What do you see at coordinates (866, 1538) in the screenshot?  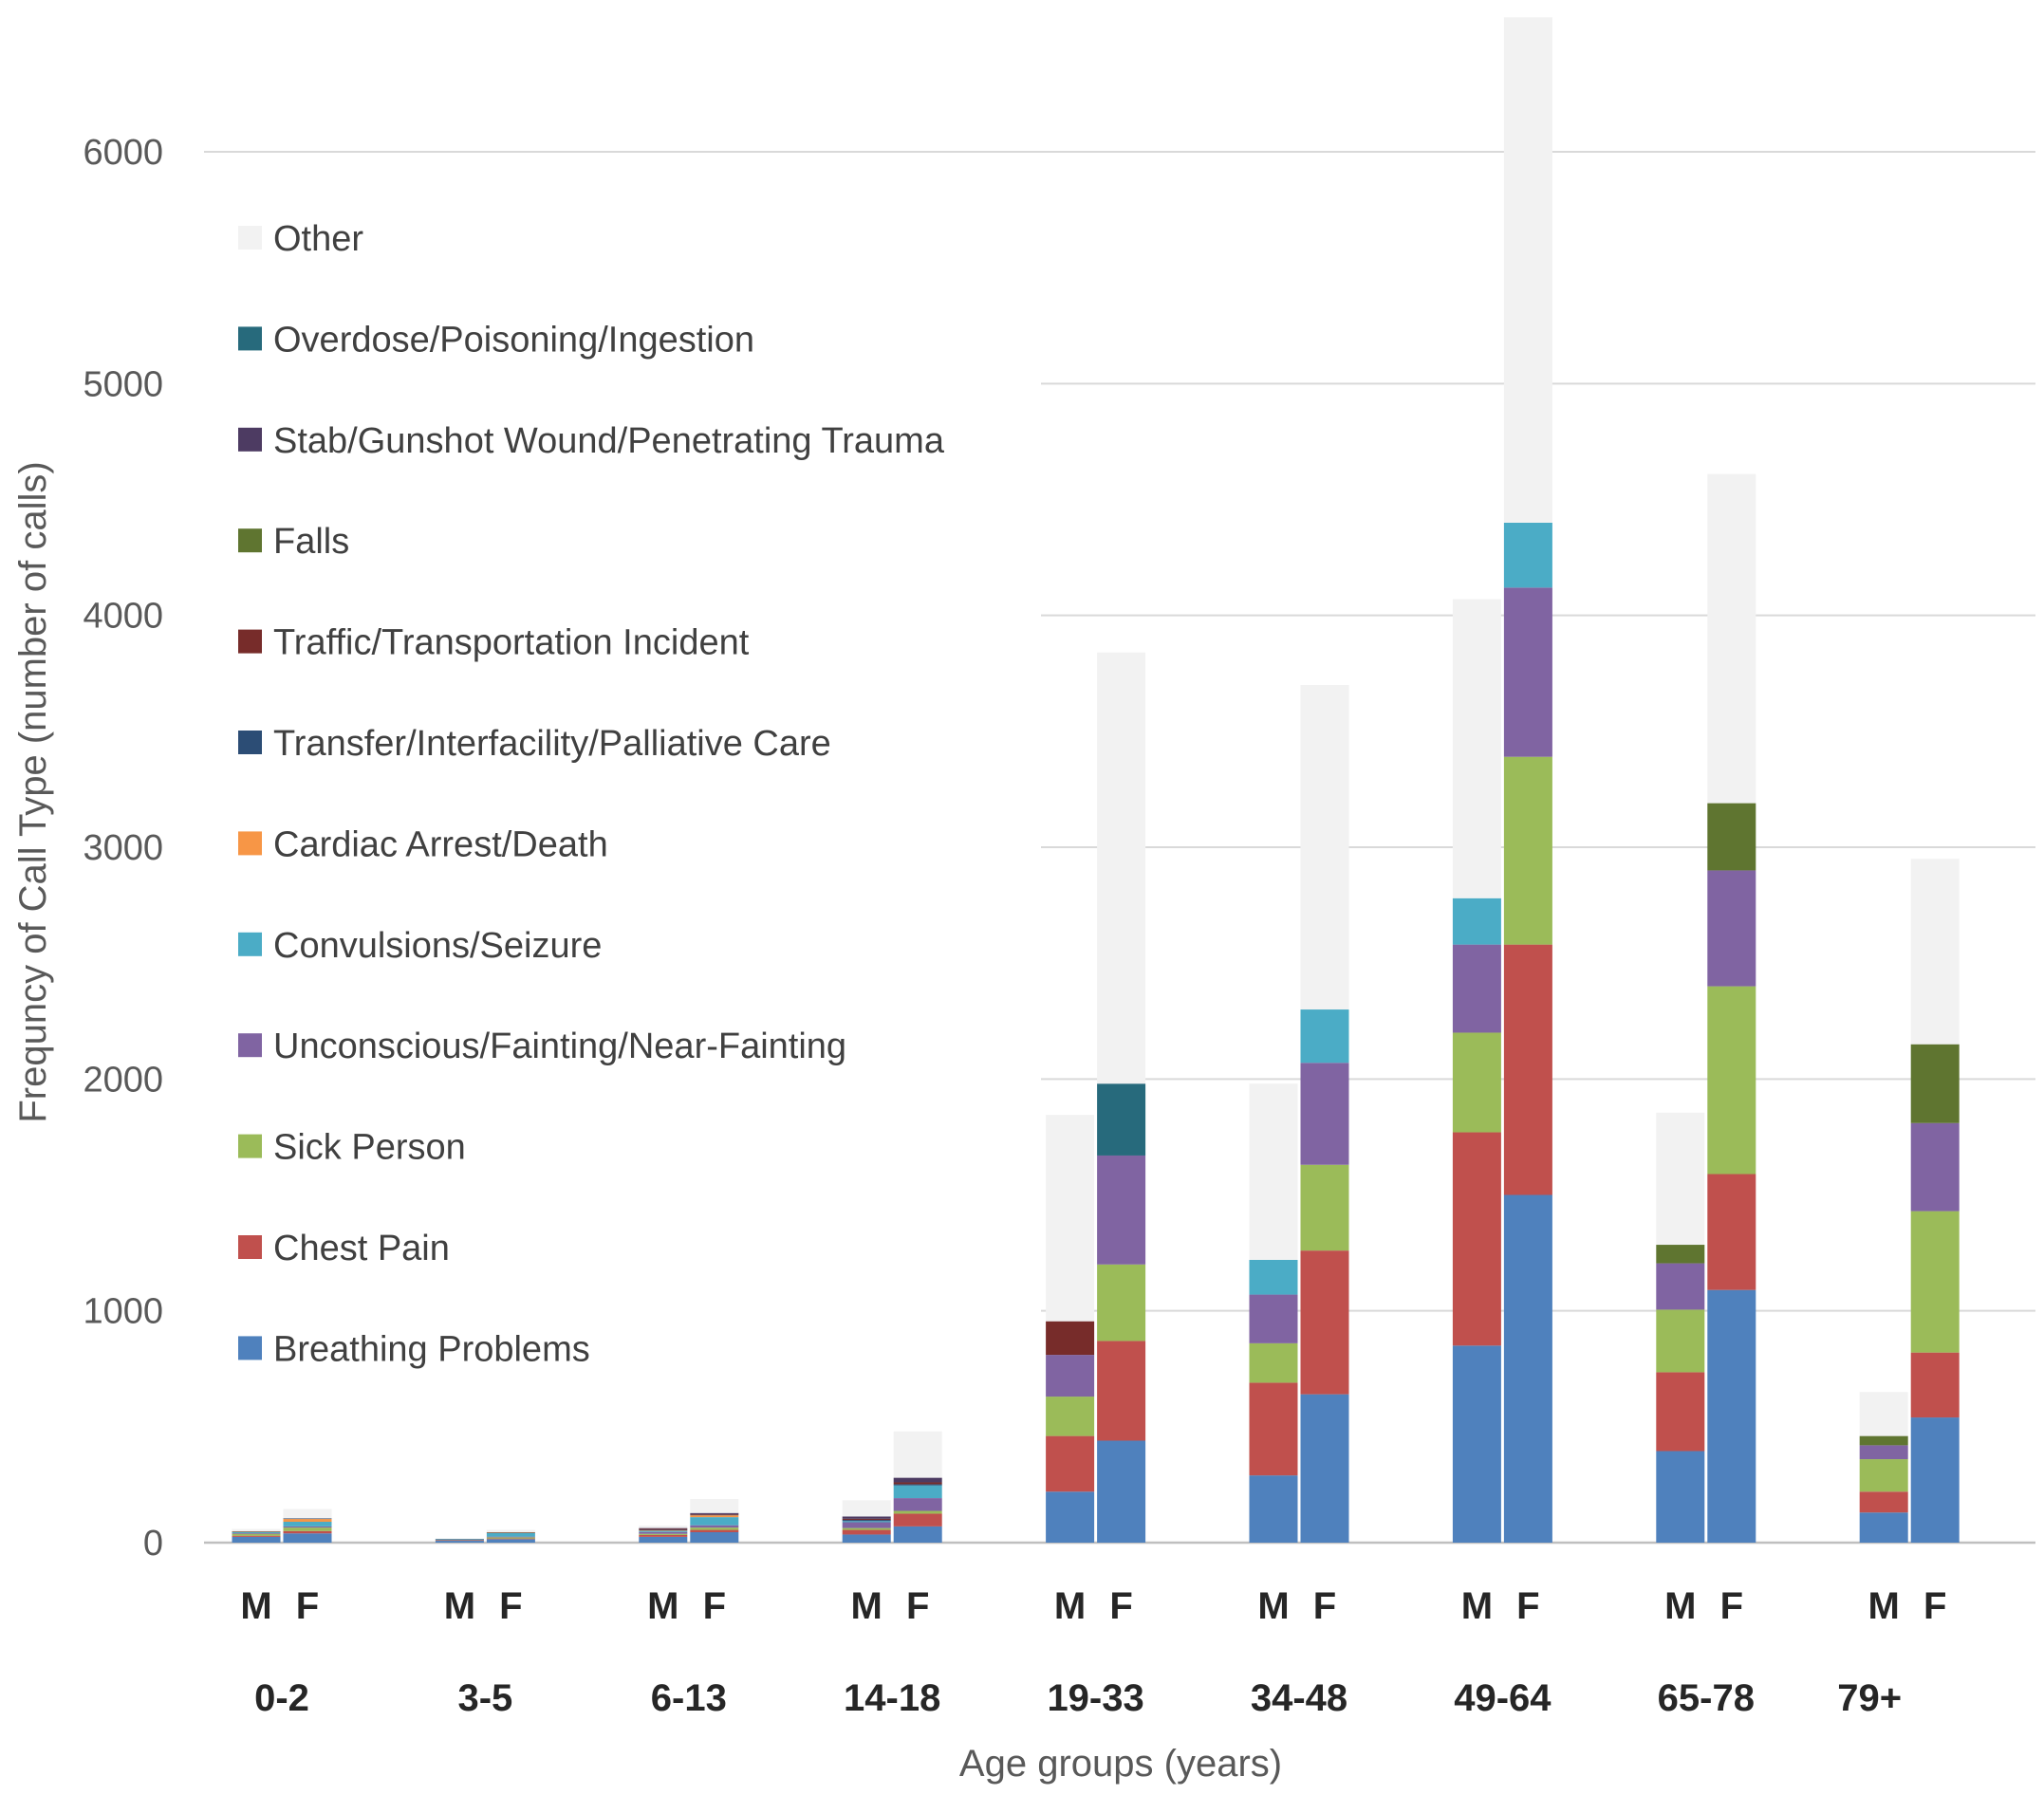 I see `bar-segment-breathing-problems-14-18-m` at bounding box center [866, 1538].